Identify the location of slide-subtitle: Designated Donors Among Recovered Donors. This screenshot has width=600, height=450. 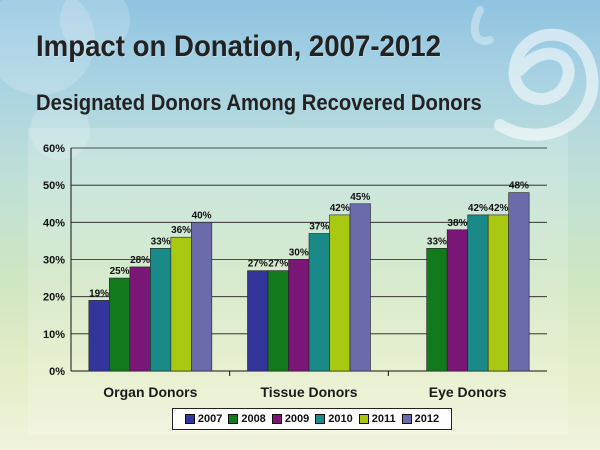
(259, 102).